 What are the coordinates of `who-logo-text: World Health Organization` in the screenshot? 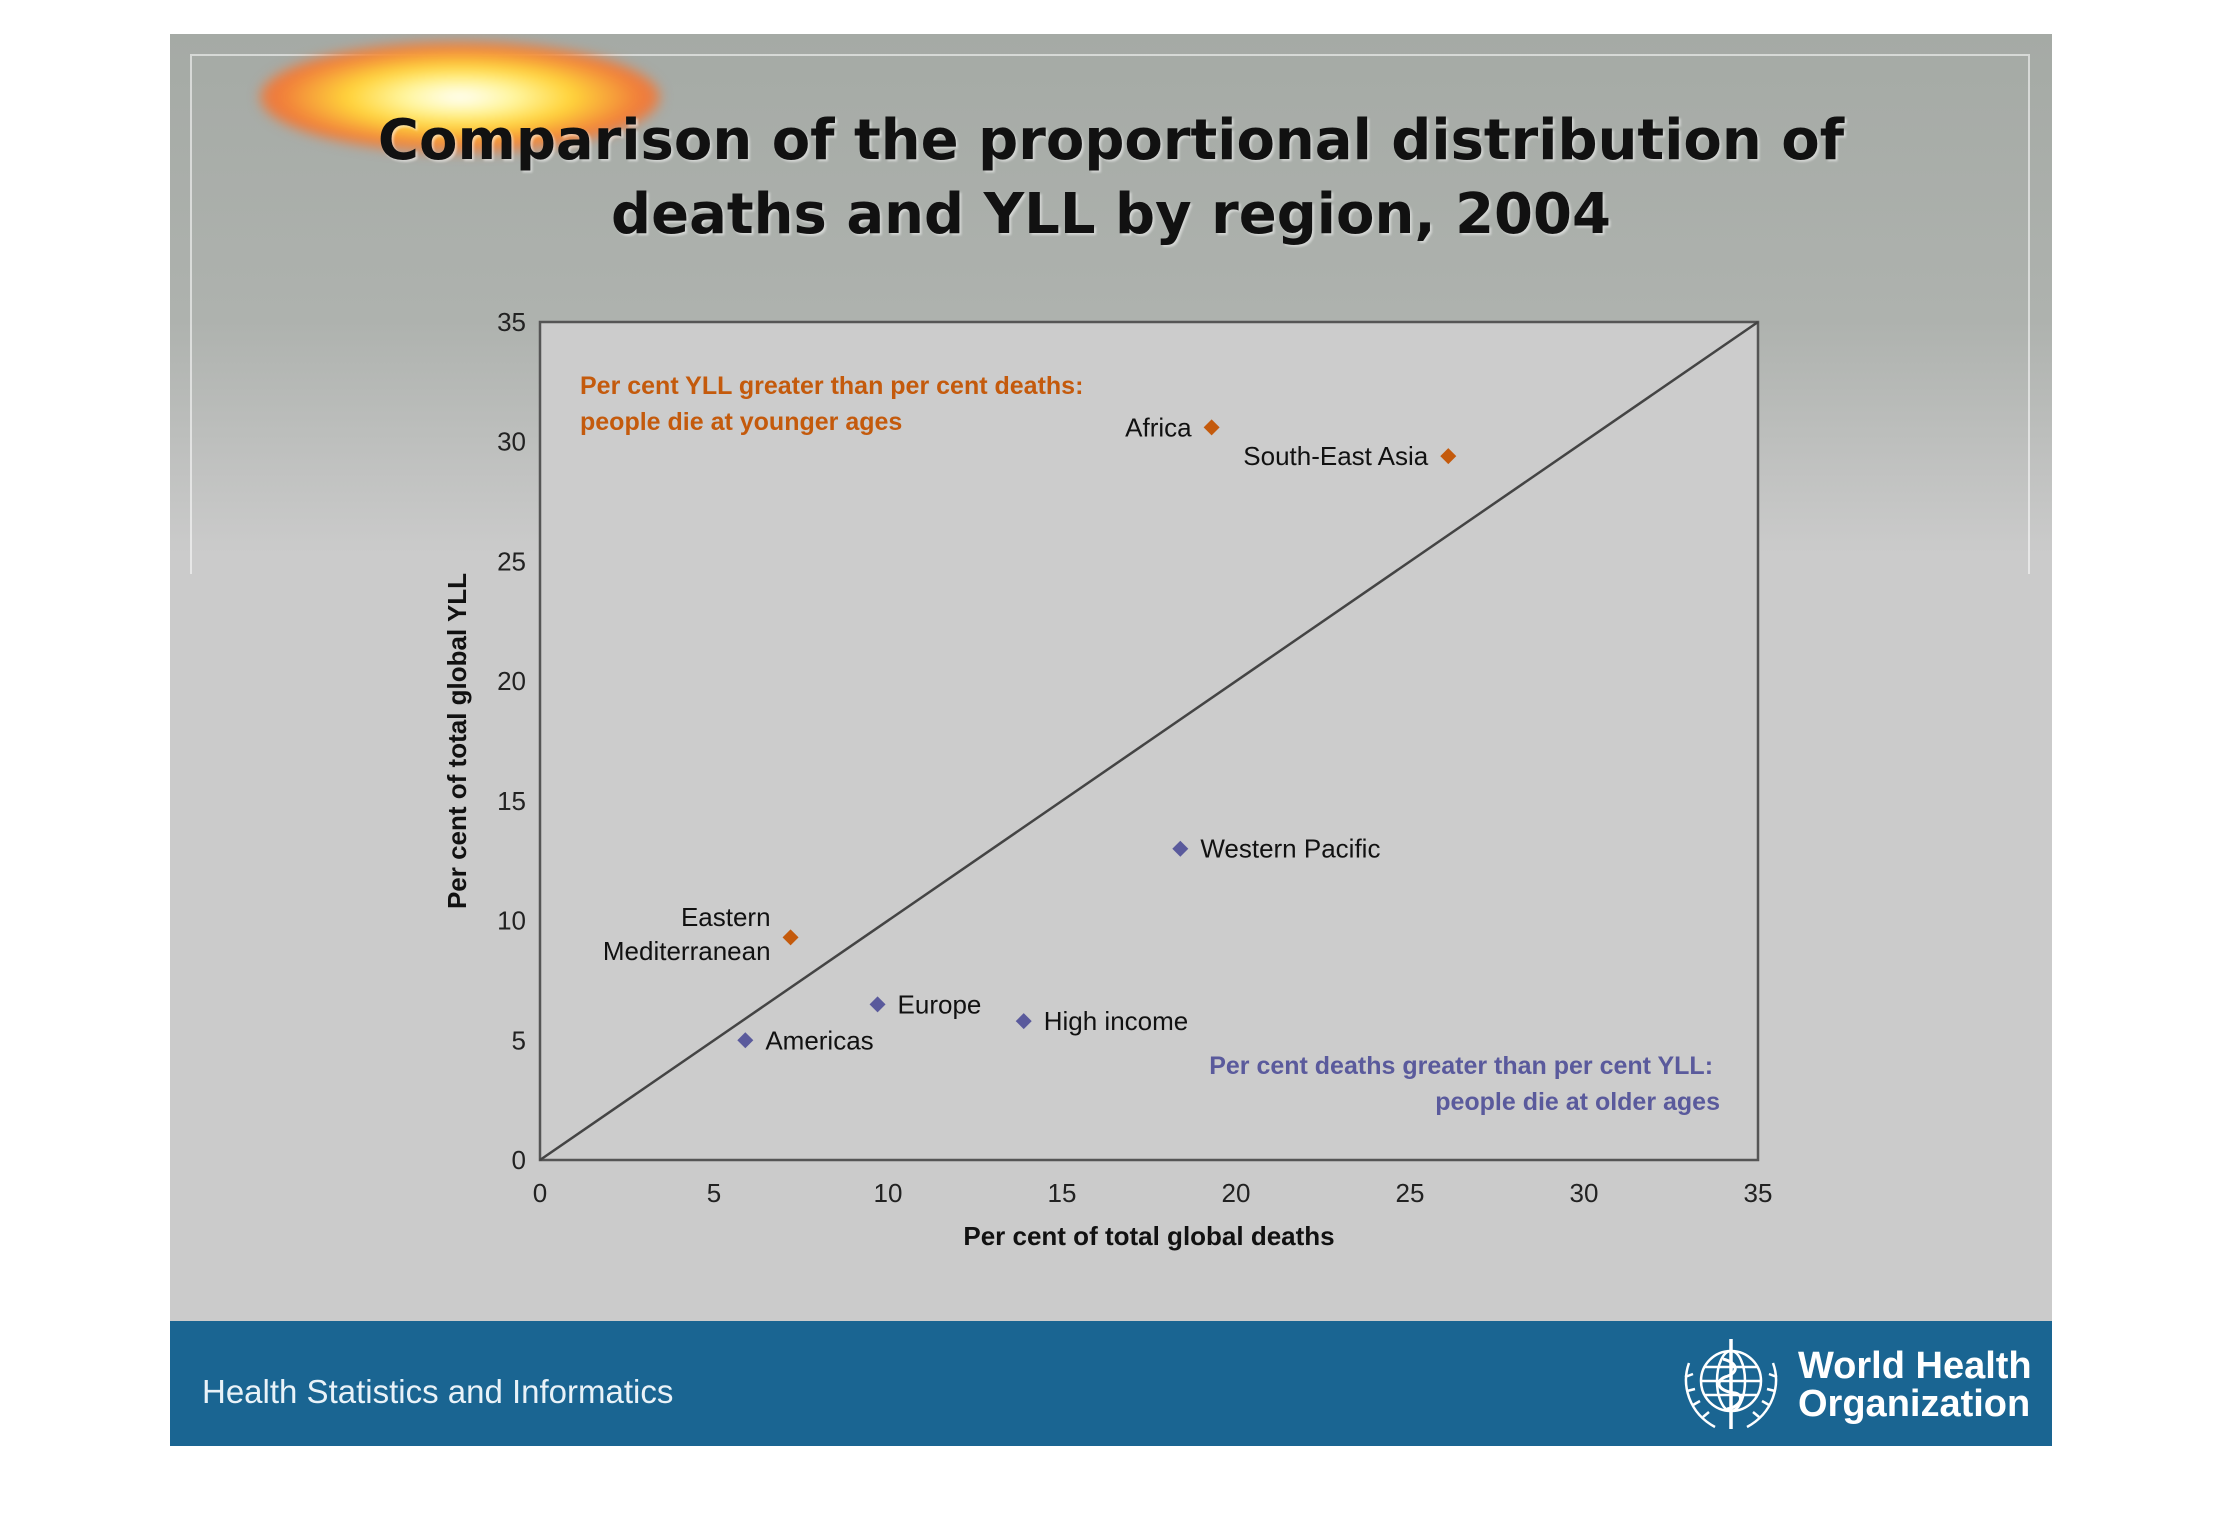 It's located at (1915, 1385).